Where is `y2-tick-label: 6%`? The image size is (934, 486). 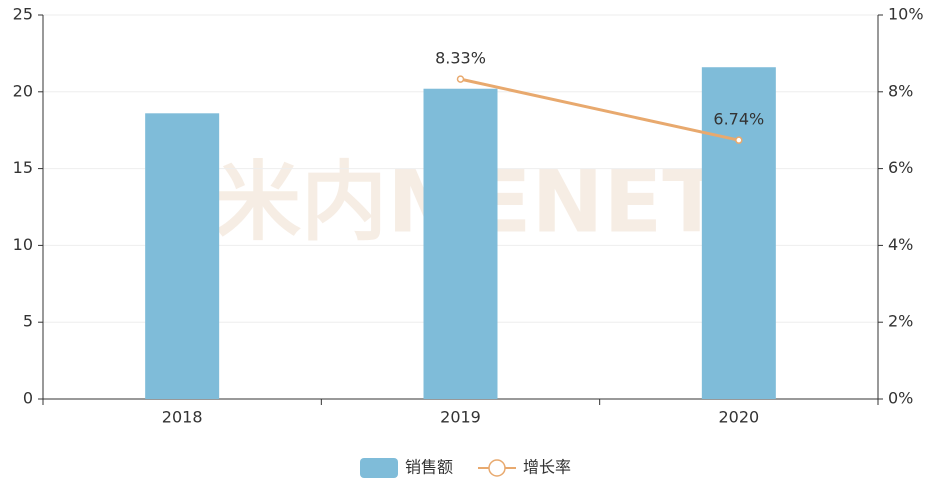
y2-tick-label: 6% is located at coordinates (900, 167).